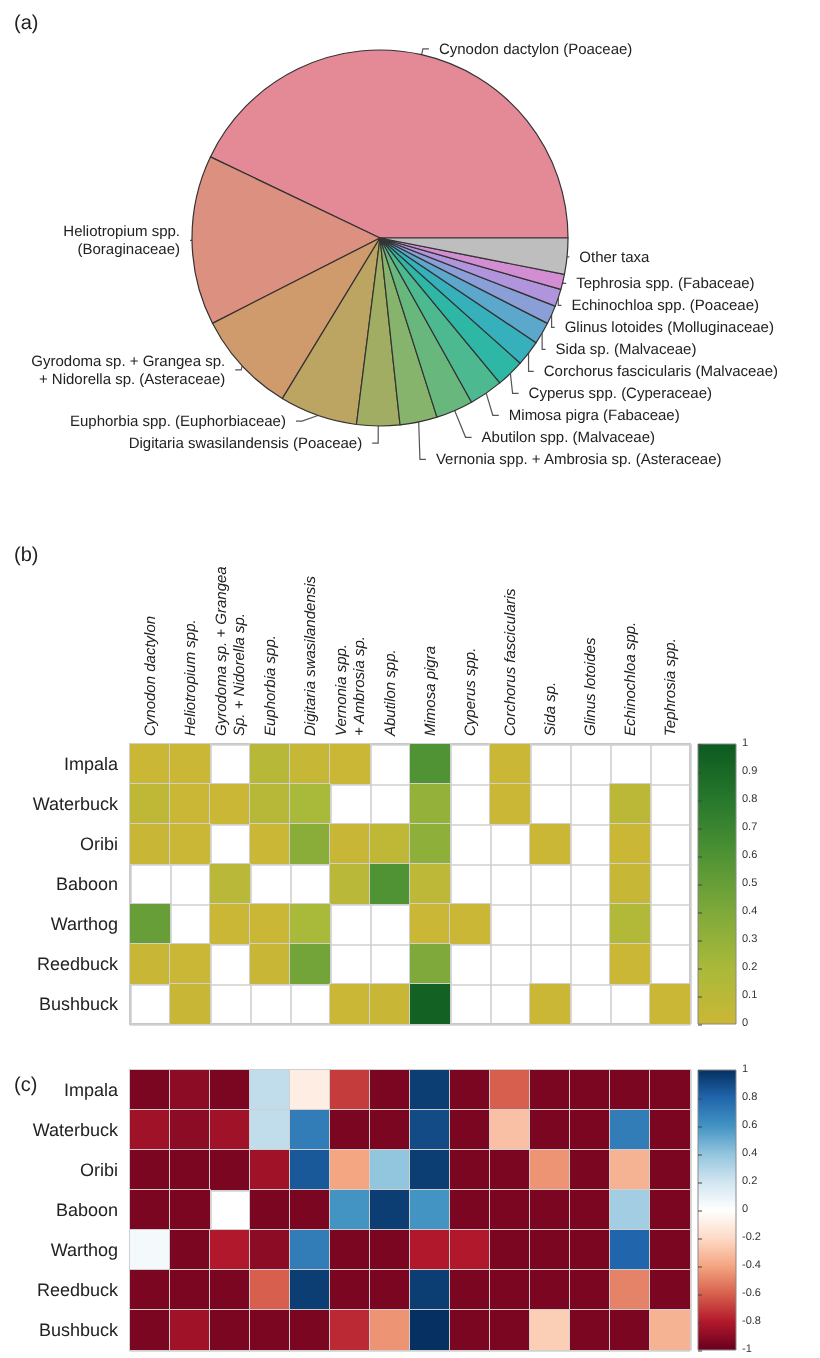 This screenshot has height=1358, width=820. I want to click on chart-title: (a), so click(26, 24).